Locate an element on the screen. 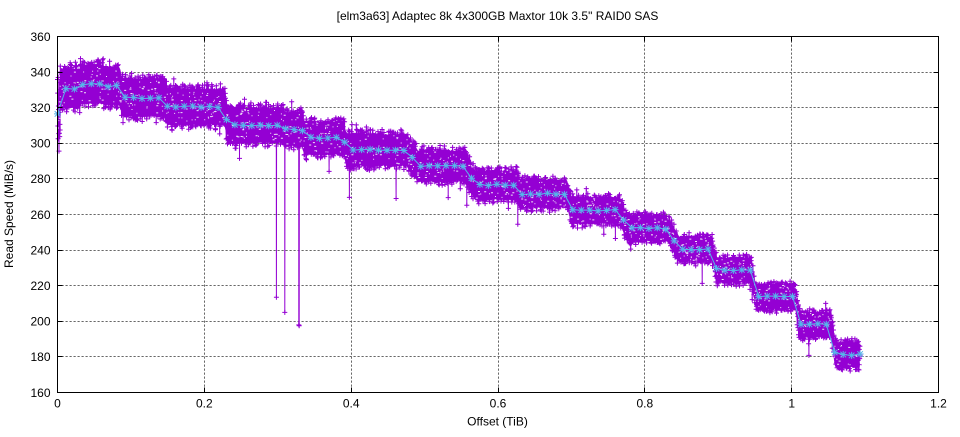 Image resolution: width=960 pixels, height=437 pixels. svg-text: 200 is located at coordinates (40, 322).